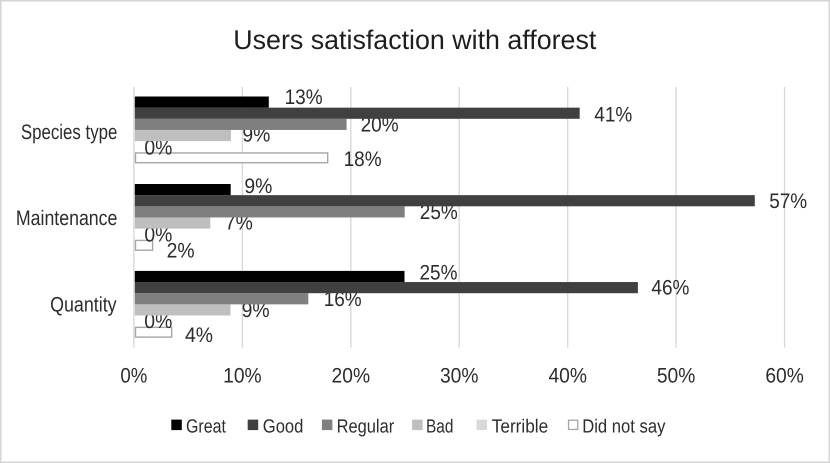 The height and width of the screenshot is (463, 830). What do you see at coordinates (181, 251) in the screenshot?
I see `svg-text: 2%` at bounding box center [181, 251].